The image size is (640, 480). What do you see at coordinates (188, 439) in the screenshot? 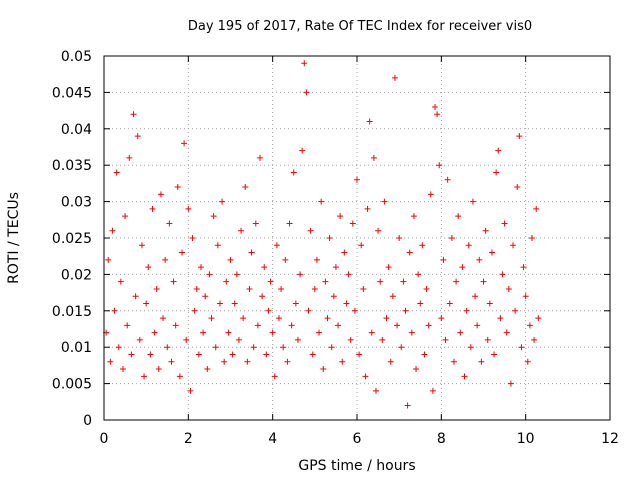
I see `x-tick-label: 2` at bounding box center [188, 439].